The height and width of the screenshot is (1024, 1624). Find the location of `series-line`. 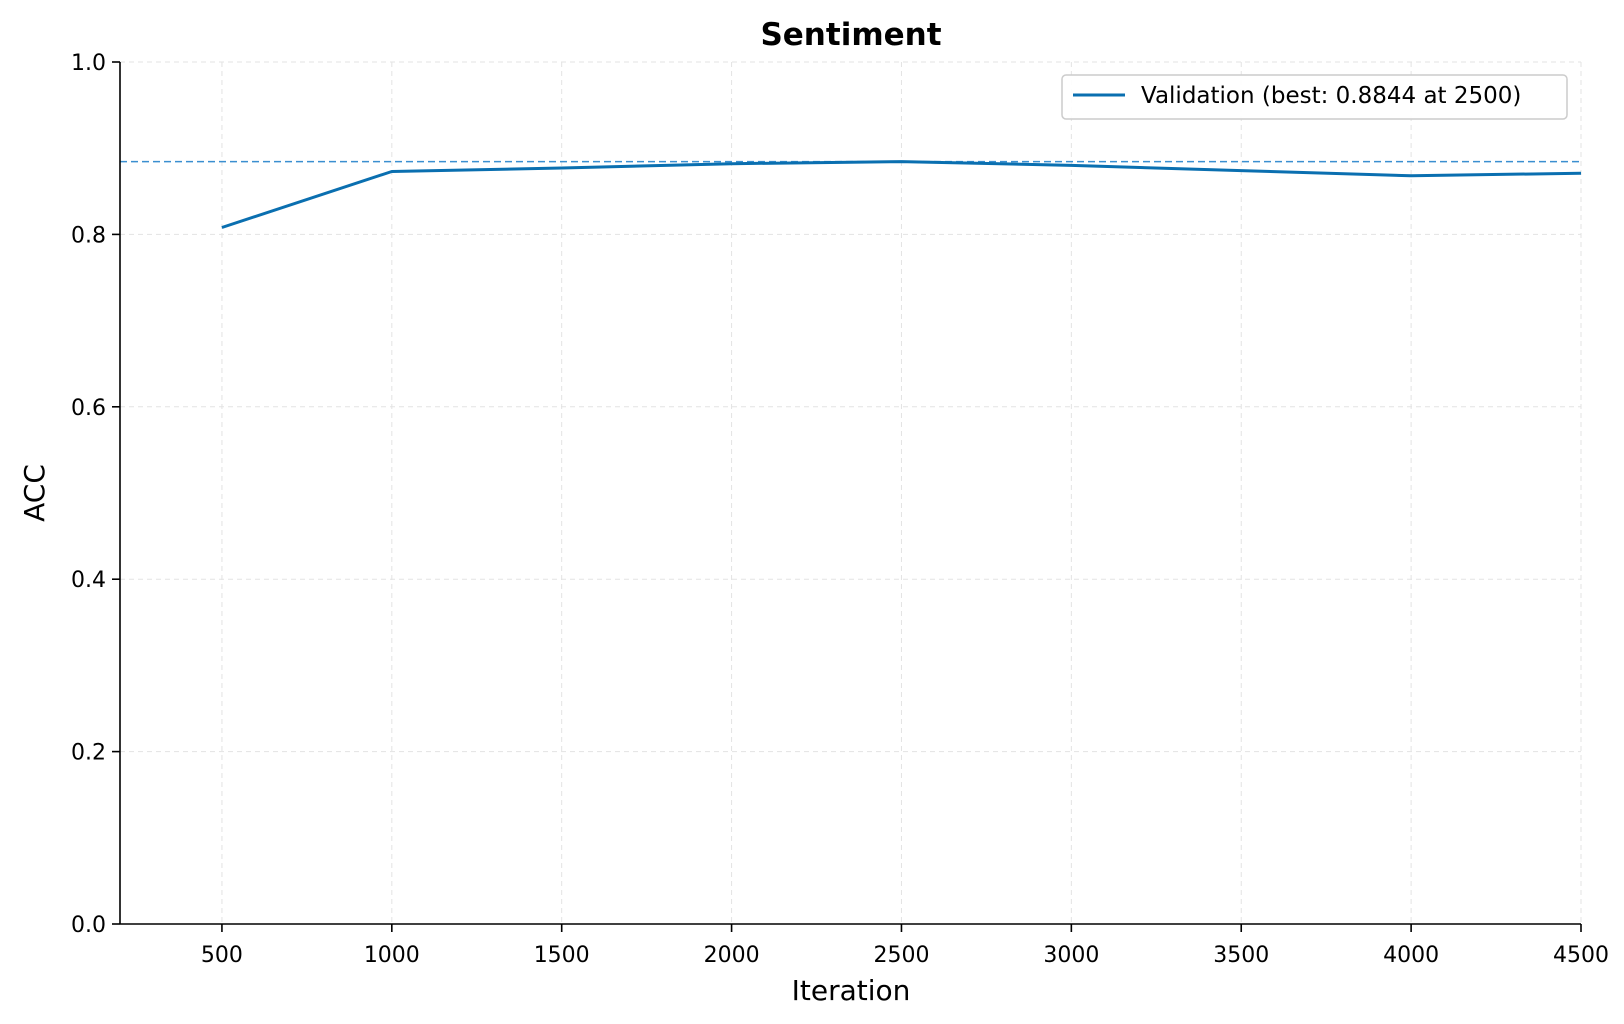

series-line is located at coordinates (901, 194).